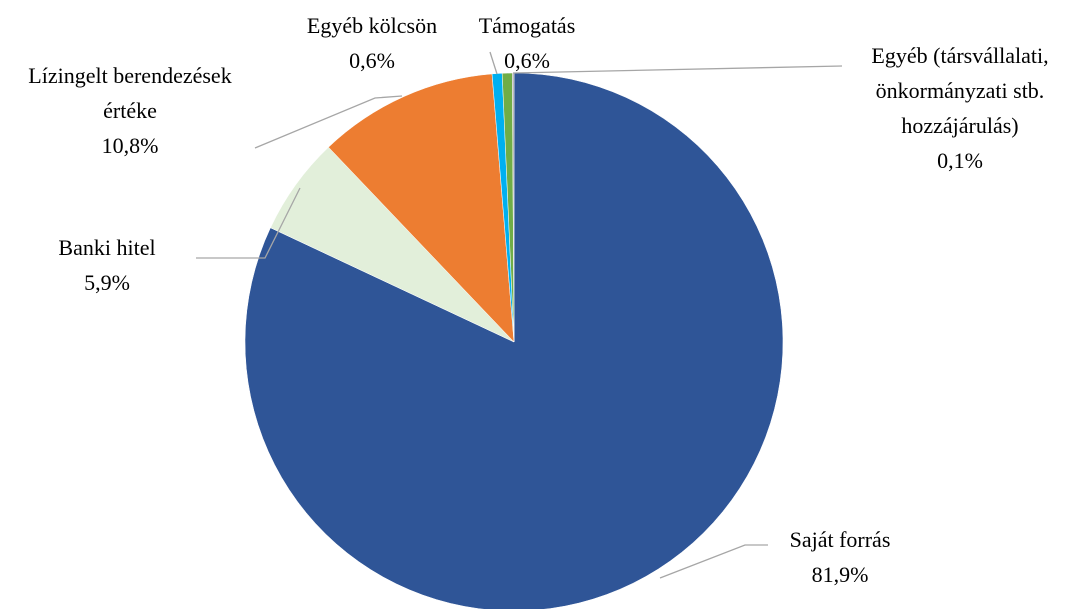  What do you see at coordinates (107, 265) in the screenshot?
I see `data-label: Banki hitel 5,9%` at bounding box center [107, 265].